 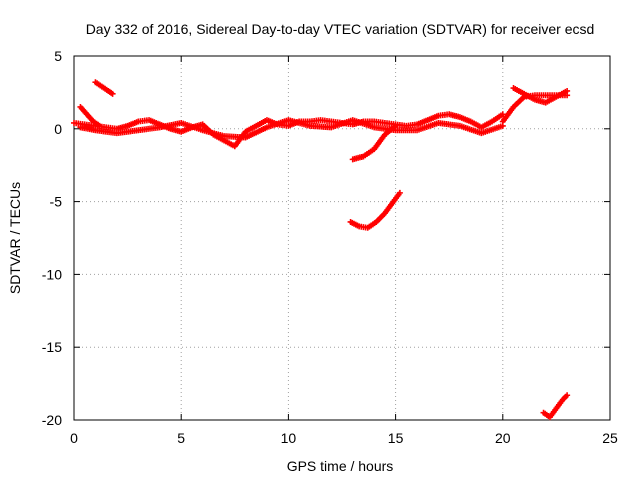 I want to click on x-tick-label: 25, so click(x=610, y=438).